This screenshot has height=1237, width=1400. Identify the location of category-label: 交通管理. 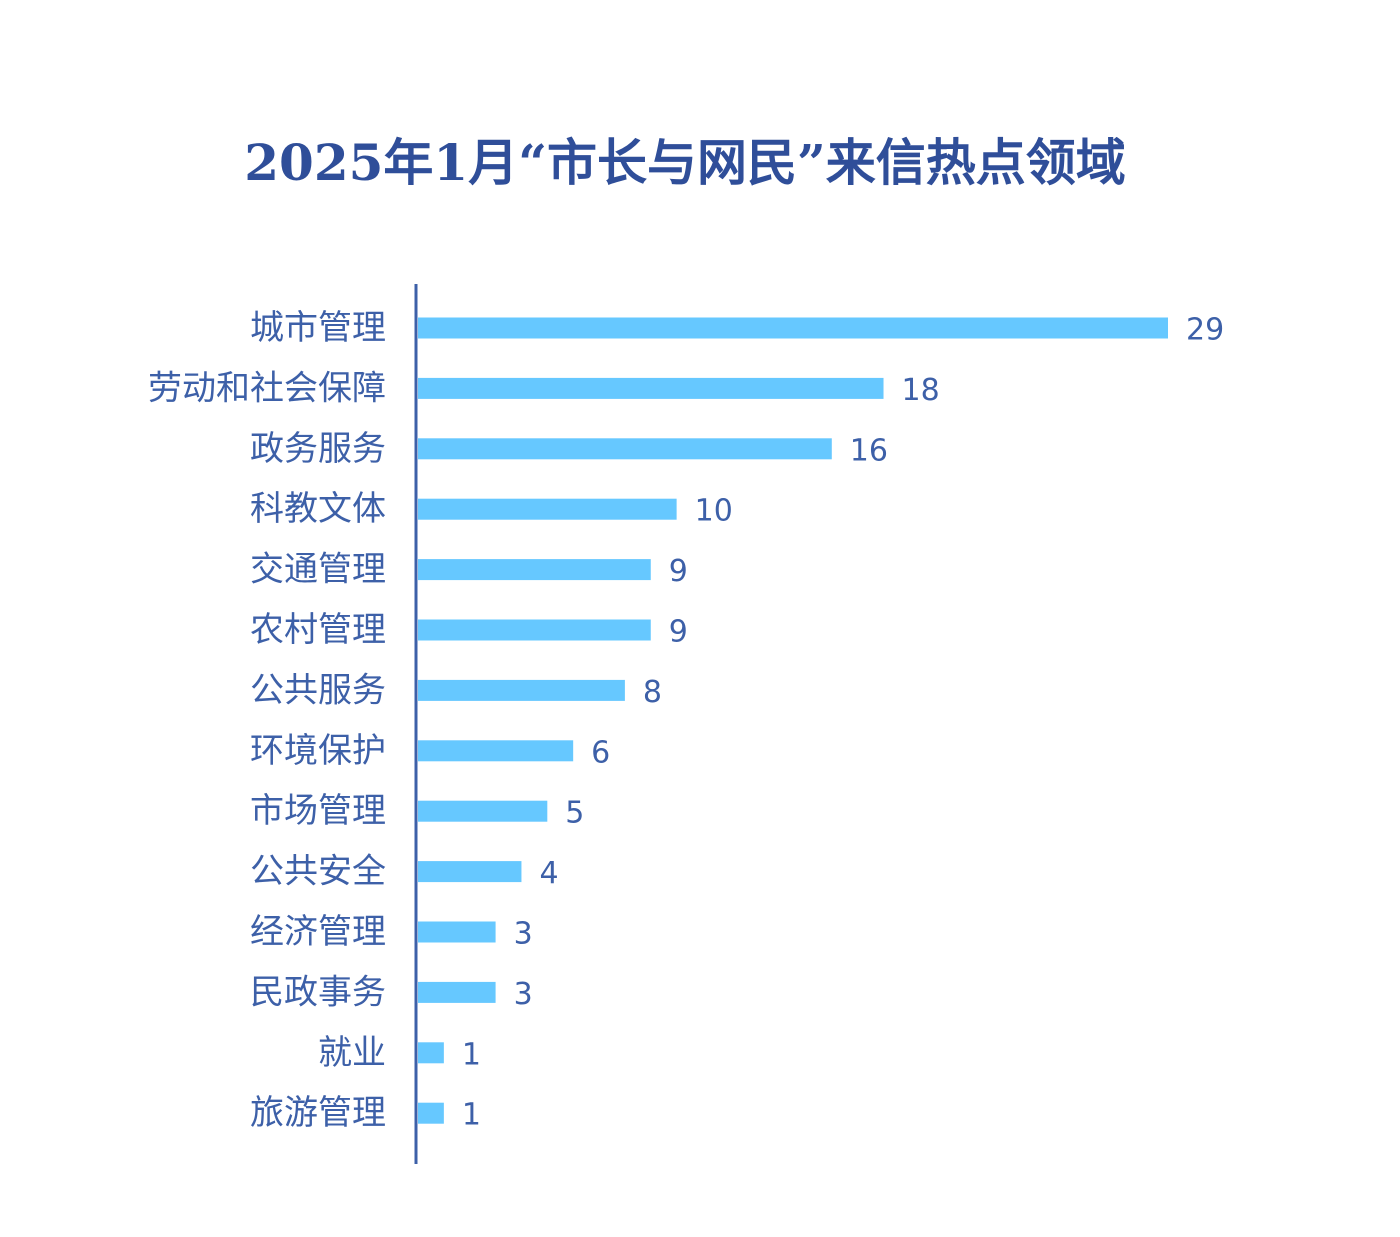
(318, 570).